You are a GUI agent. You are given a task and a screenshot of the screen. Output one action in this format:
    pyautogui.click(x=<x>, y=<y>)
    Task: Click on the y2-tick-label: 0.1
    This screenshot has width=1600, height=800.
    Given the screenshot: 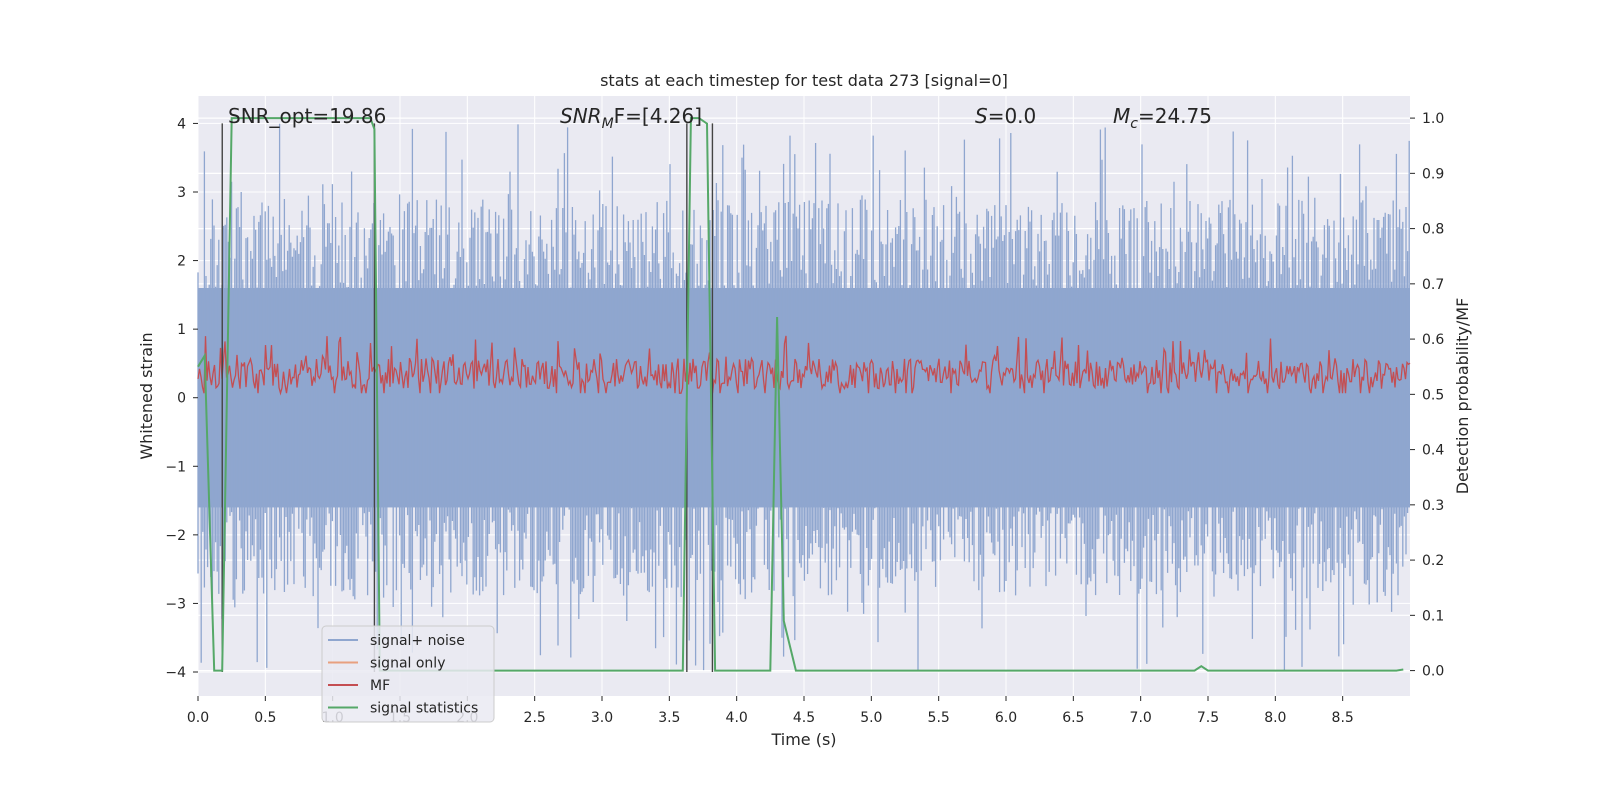 What is the action you would take?
    pyautogui.click(x=1433, y=616)
    